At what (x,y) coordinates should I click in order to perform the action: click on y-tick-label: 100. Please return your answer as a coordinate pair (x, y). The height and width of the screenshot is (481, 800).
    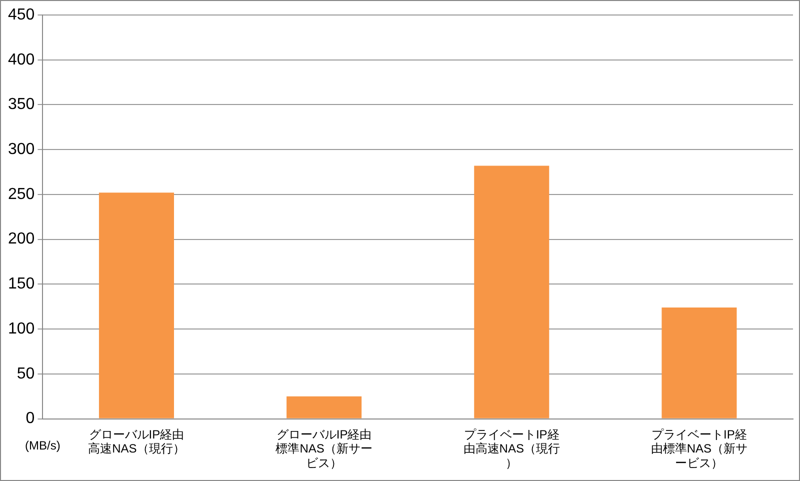
    Looking at the image, I should click on (21, 329).